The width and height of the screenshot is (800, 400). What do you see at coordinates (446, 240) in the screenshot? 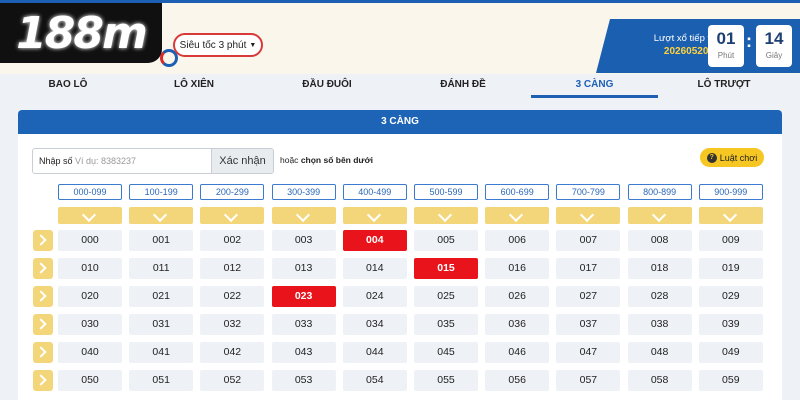
I see `number-cell: 005` at bounding box center [446, 240].